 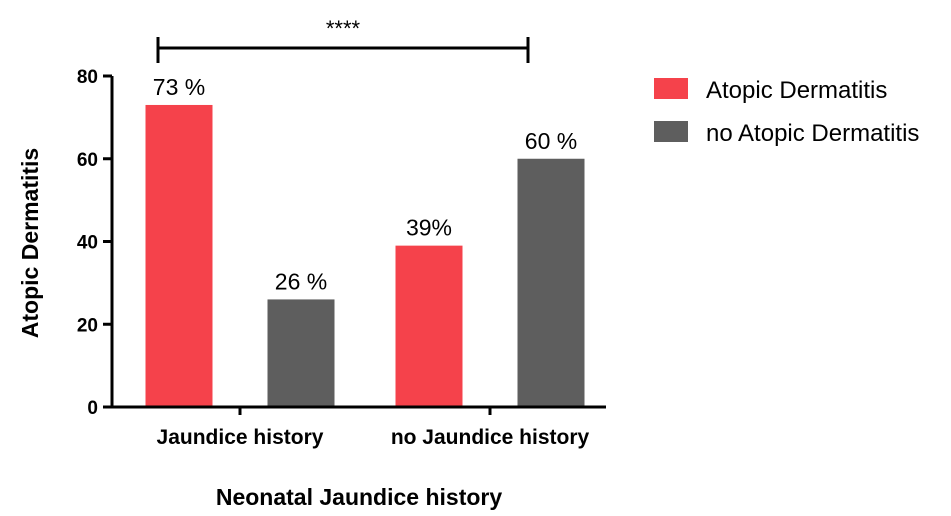 What do you see at coordinates (30, 243) in the screenshot?
I see `y-axis-title: Atopic Dermatitis` at bounding box center [30, 243].